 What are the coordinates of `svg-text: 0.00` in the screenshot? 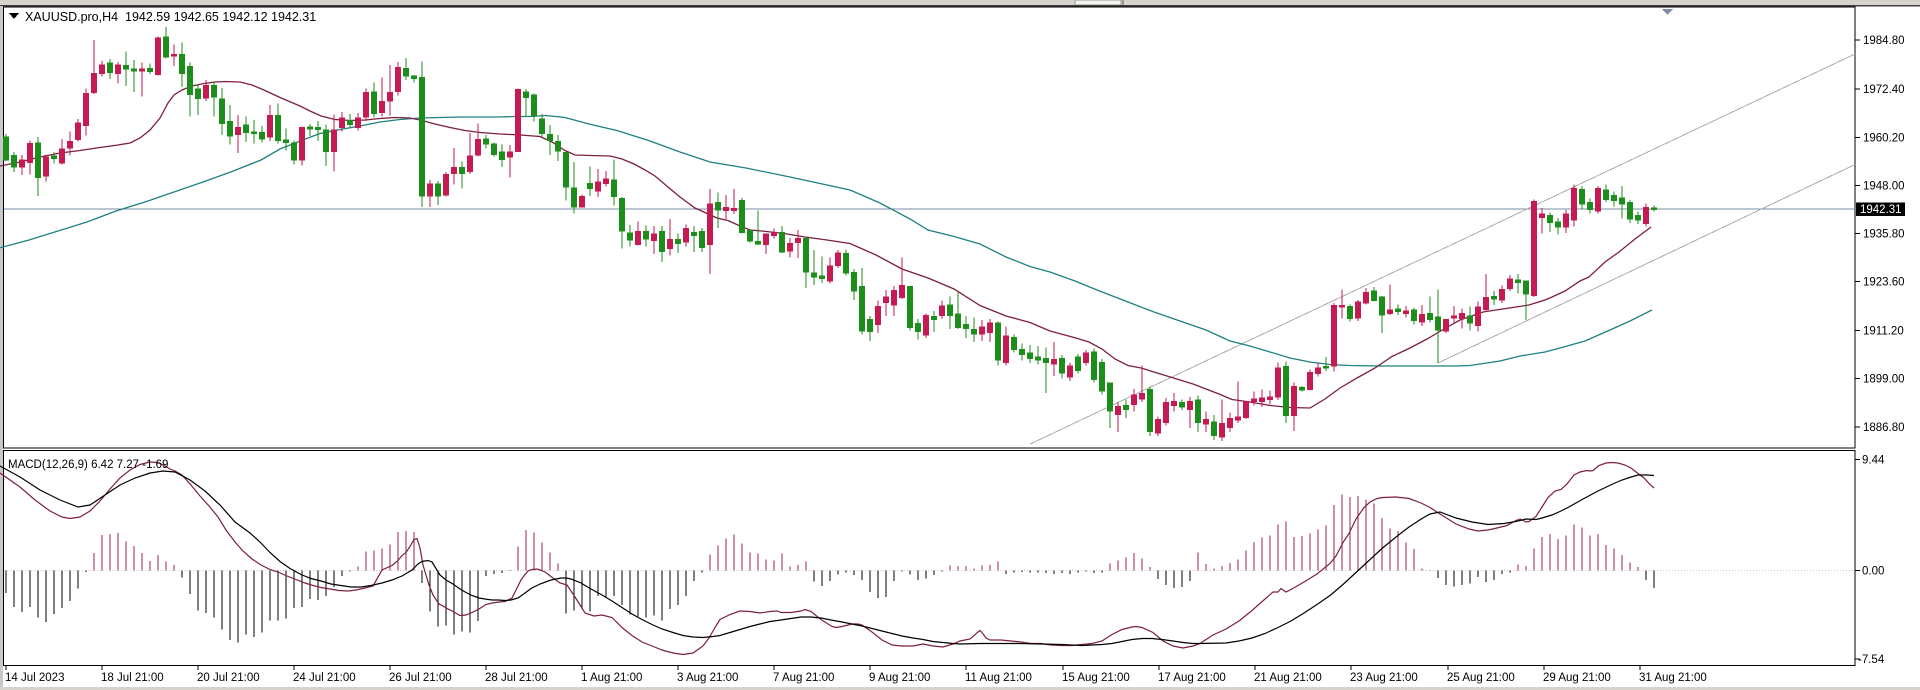 It's located at (1873, 571).